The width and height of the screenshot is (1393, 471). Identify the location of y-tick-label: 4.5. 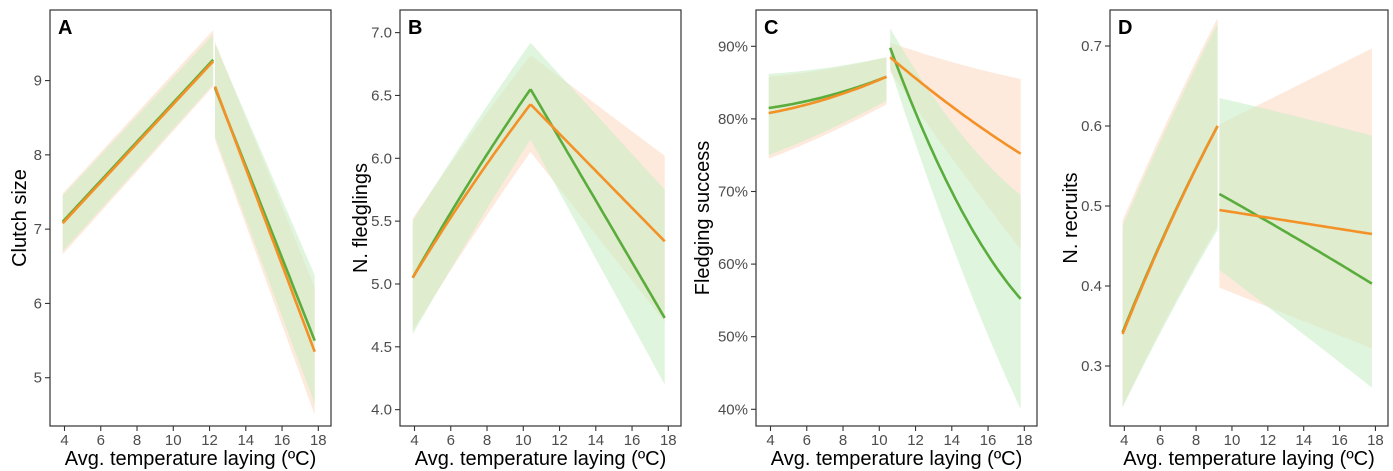
(381, 347).